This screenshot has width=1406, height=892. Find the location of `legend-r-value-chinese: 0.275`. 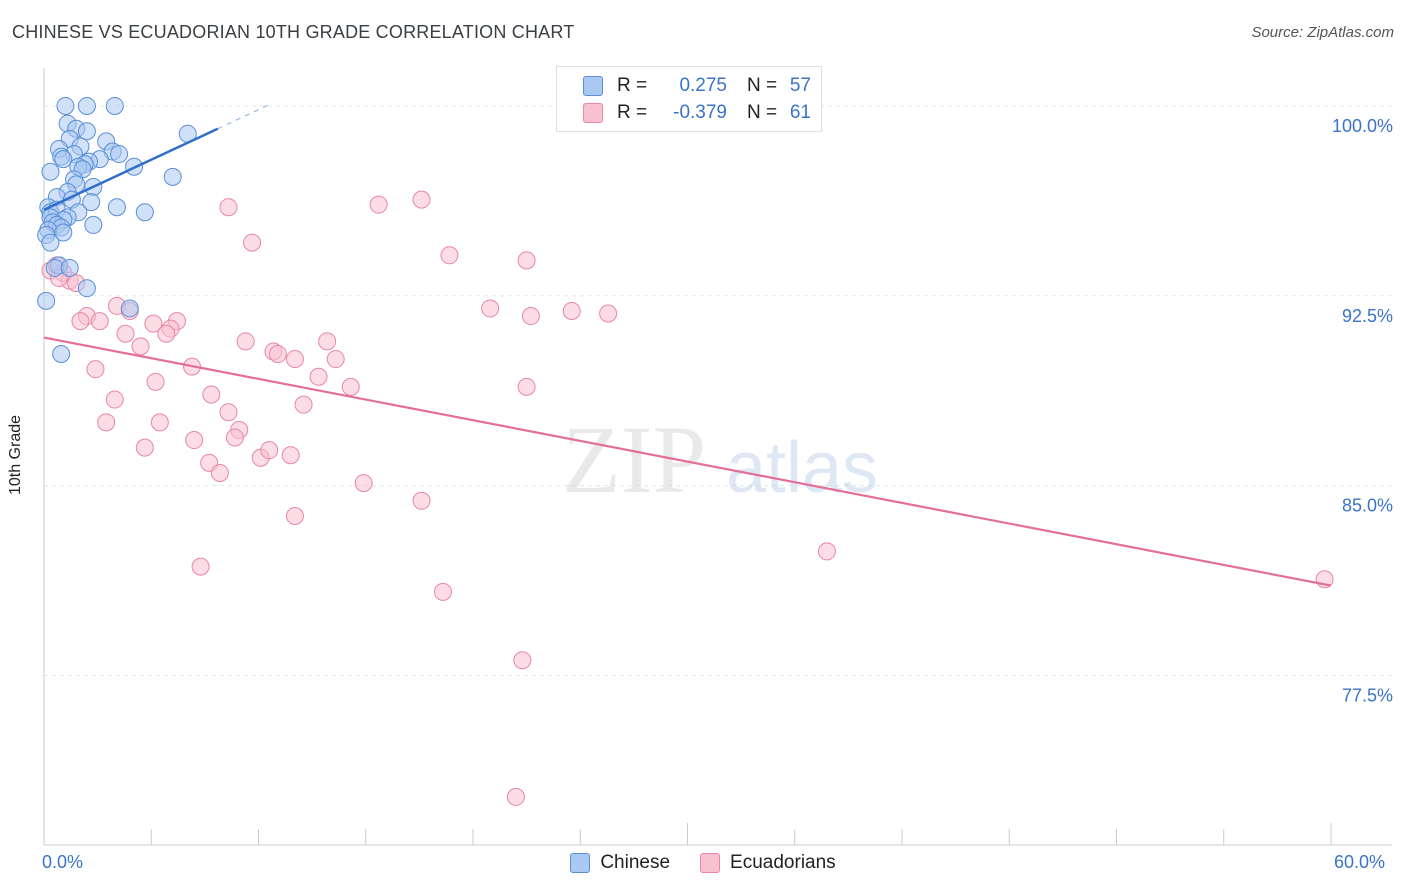

legend-r-value-chinese: 0.275 is located at coordinates (703, 85).